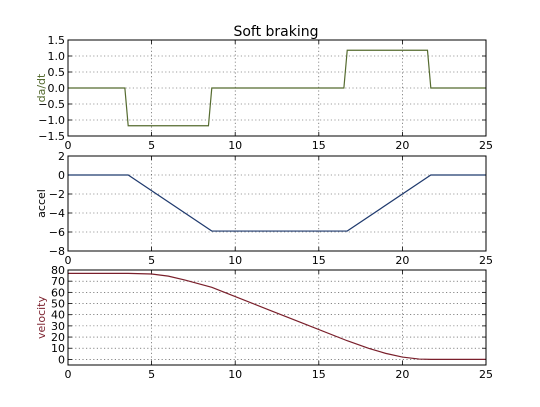 This screenshot has width=540, height=407. I want to click on y-tick-label: 1.5, so click(57, 40).